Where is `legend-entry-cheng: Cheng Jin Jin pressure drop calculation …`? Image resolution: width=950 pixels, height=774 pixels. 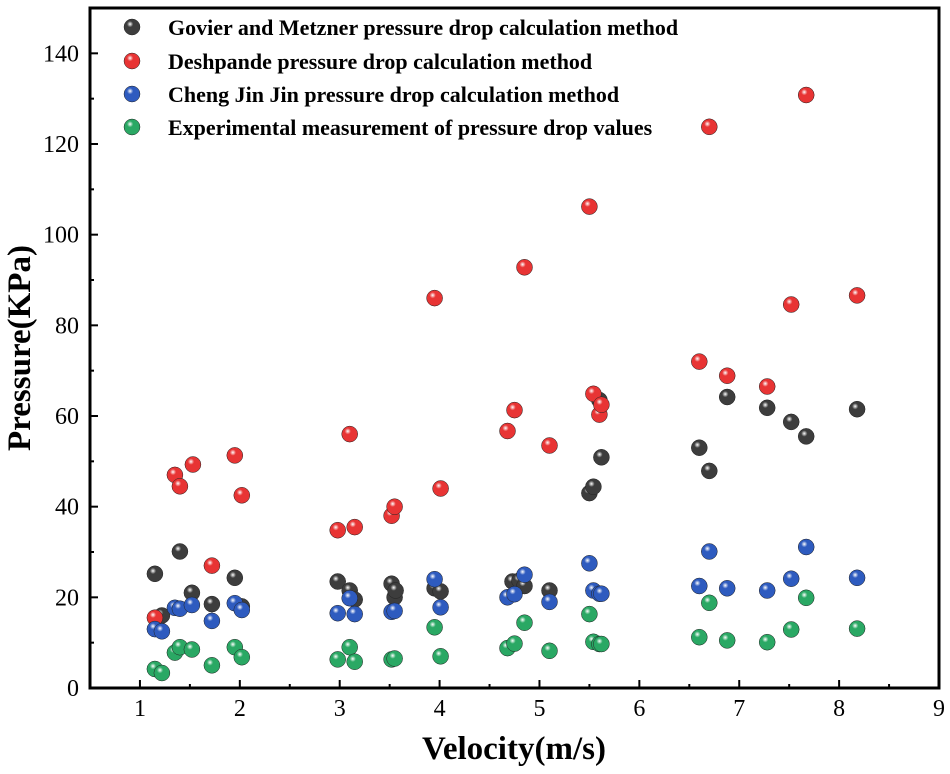
legend-entry-cheng: Cheng Jin Jin pressure drop calculation … is located at coordinates (371, 94).